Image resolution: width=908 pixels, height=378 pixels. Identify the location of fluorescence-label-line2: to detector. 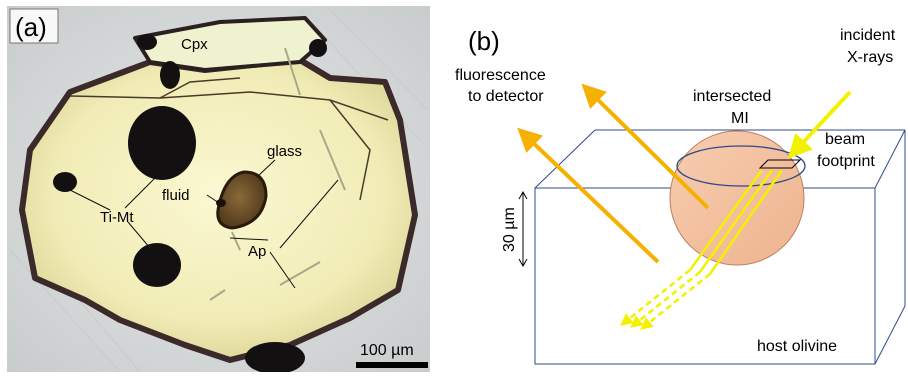
(506, 96).